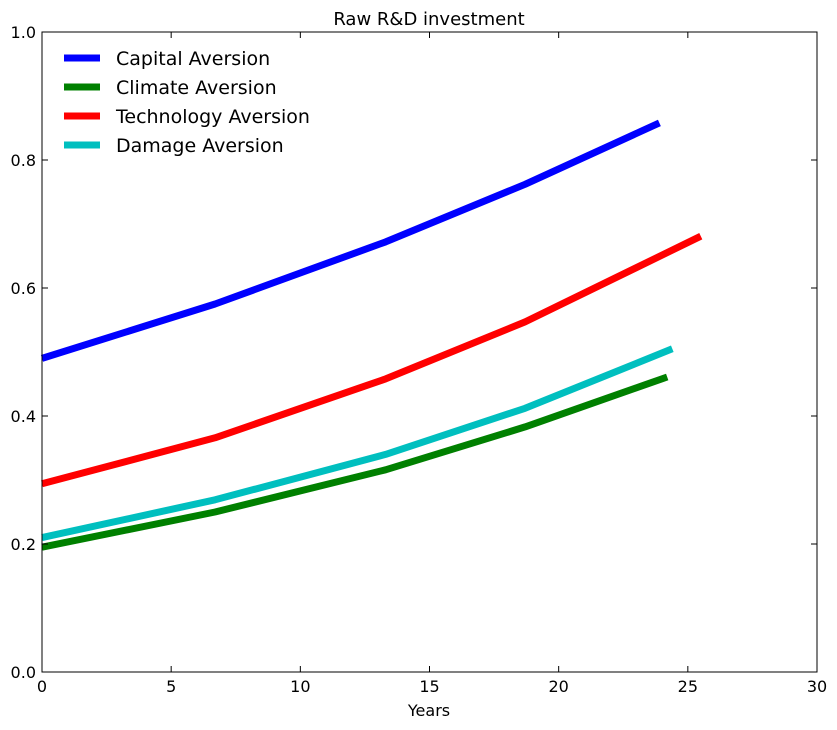 This screenshot has height=730, width=837. I want to click on x-tick-label: 30, so click(817, 686).